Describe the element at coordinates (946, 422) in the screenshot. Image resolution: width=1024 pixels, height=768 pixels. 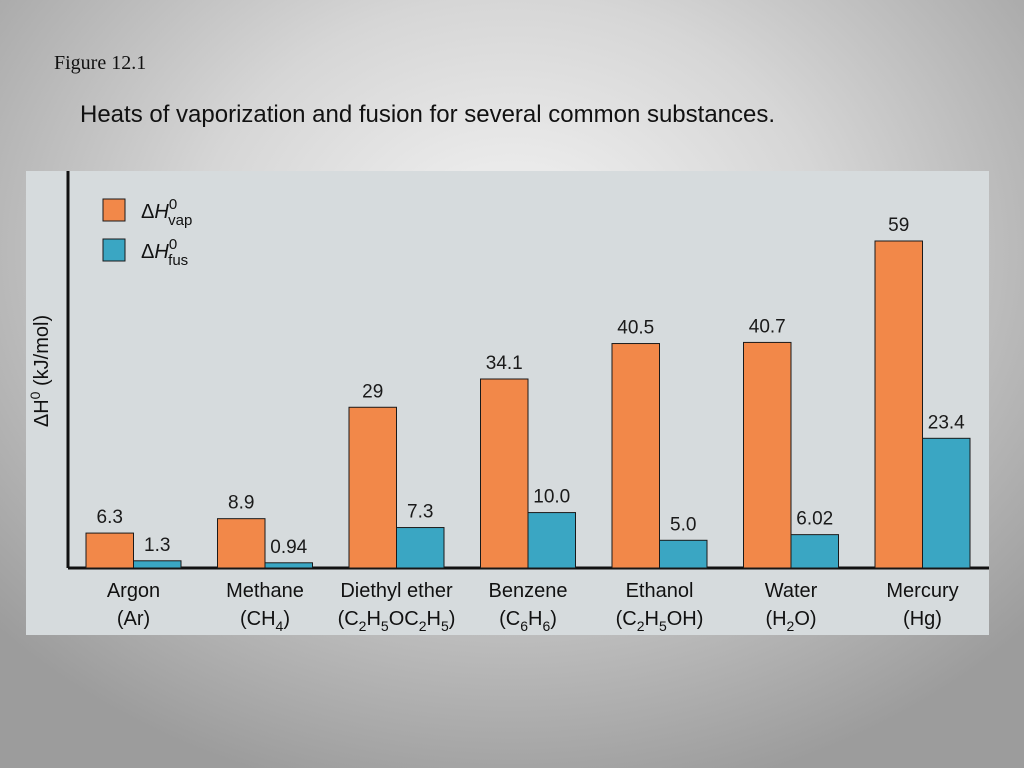
I see `data-label-fus-6: 23.4` at that location.